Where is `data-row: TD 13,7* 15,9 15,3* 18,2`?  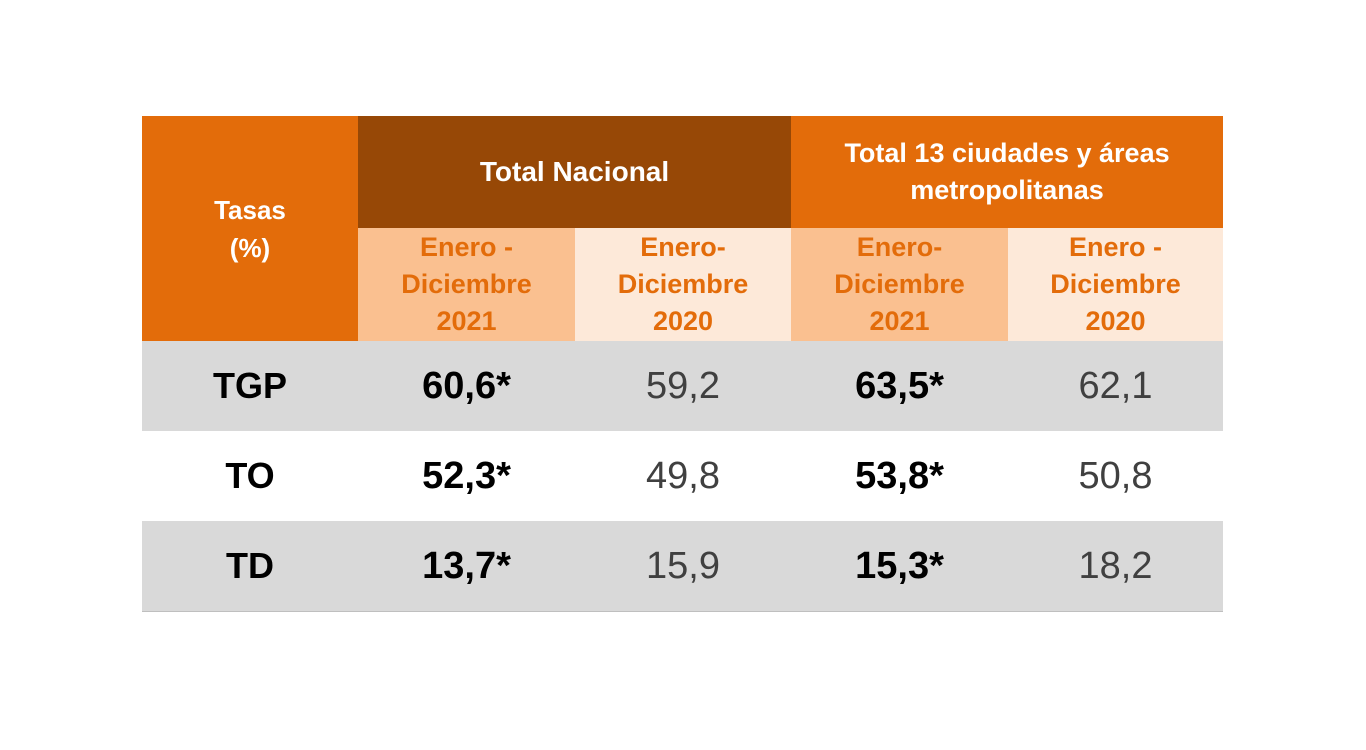
data-row: TD 13,7* 15,9 15,3* 18,2 is located at coordinates (683, 566).